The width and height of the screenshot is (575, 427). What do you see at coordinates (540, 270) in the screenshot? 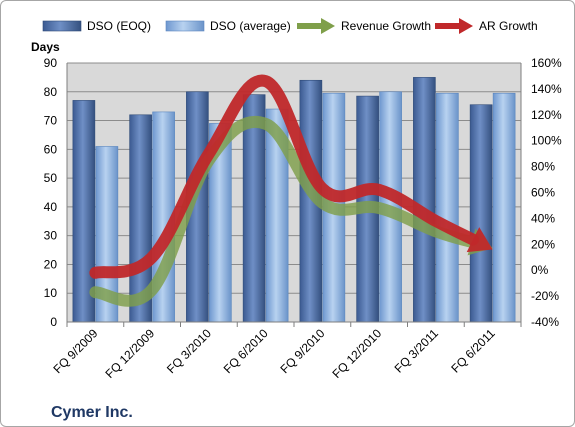
I see `right-tick-label: 0%` at bounding box center [540, 270].